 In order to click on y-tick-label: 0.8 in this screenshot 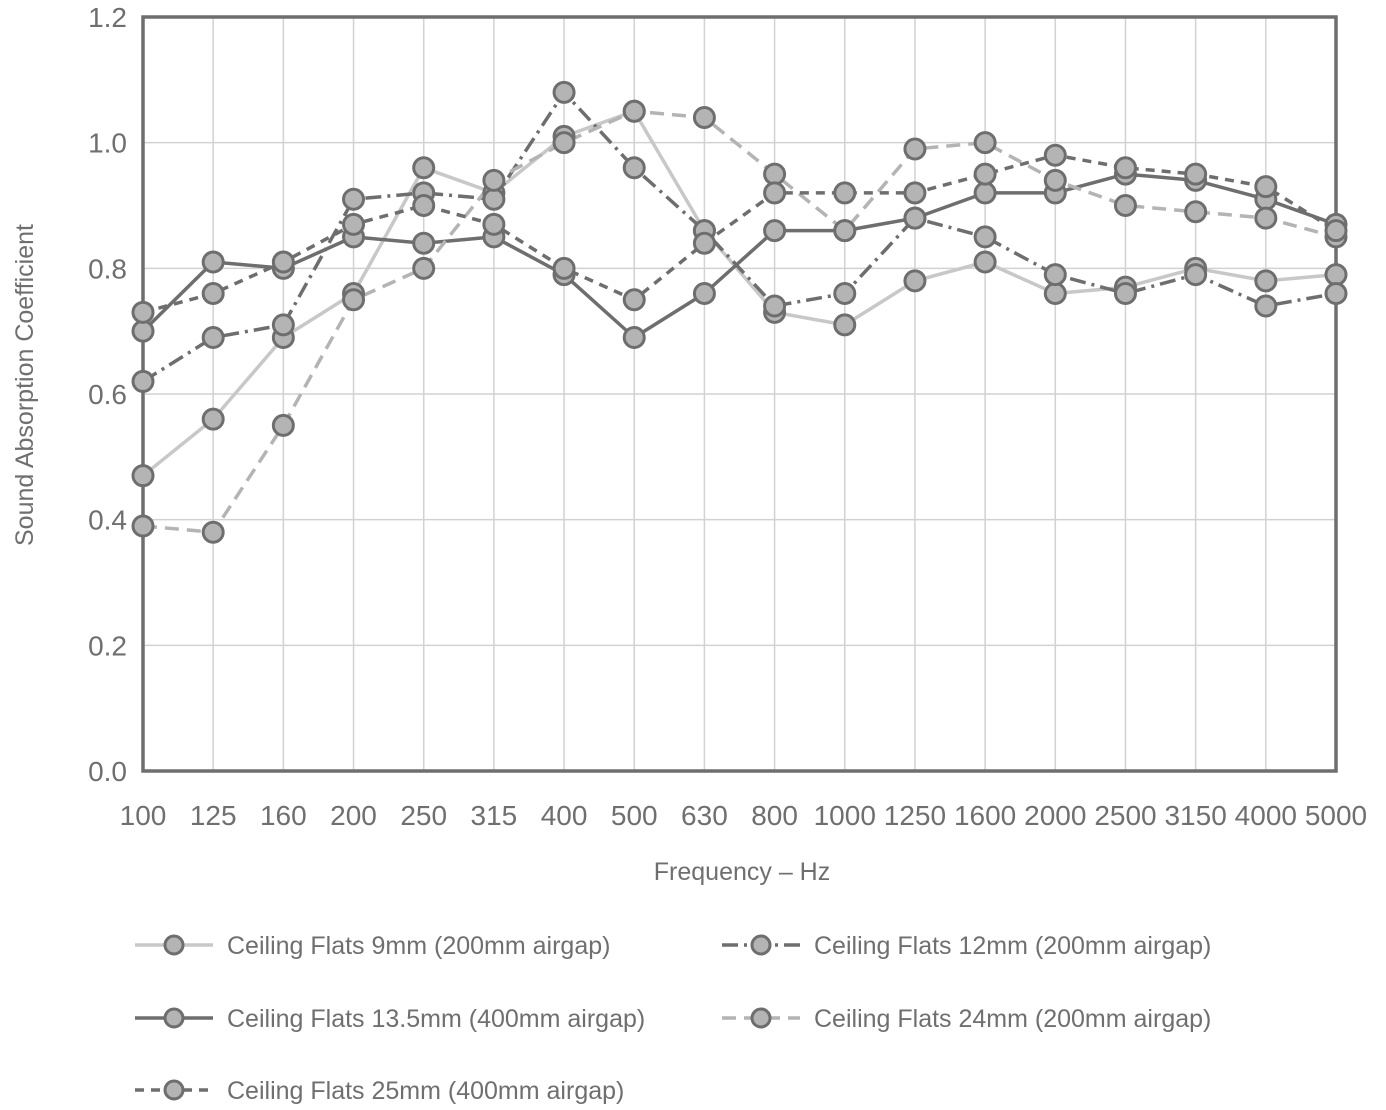, I will do `click(107, 268)`.